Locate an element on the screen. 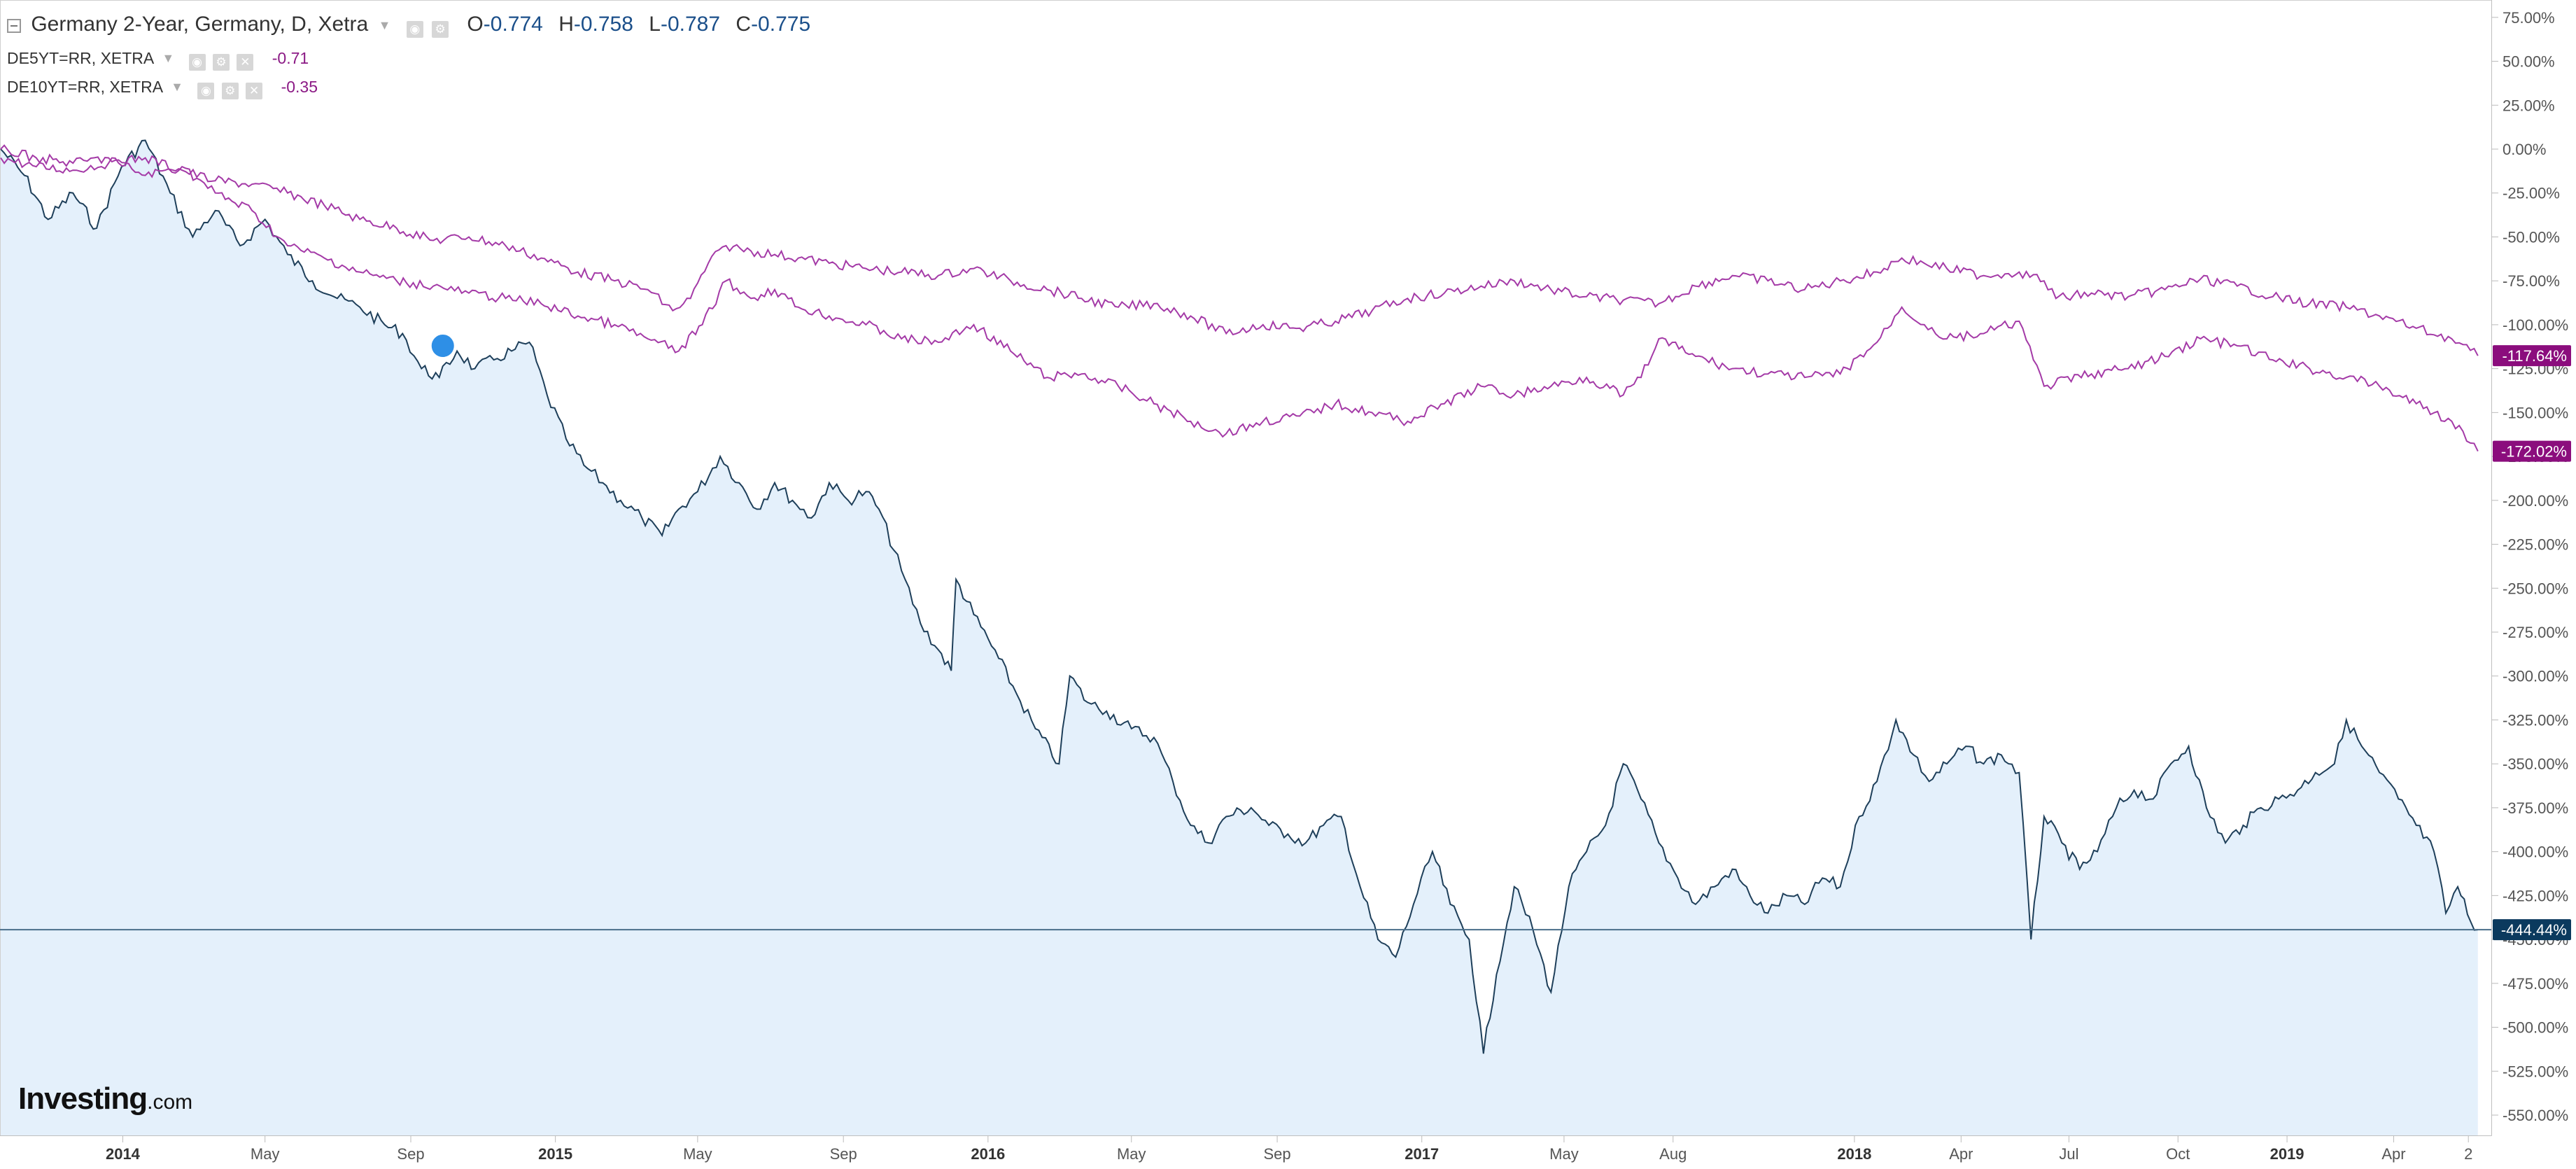 The image size is (2576, 1169). value-badge-label: -117.64% is located at coordinates (2534, 356).